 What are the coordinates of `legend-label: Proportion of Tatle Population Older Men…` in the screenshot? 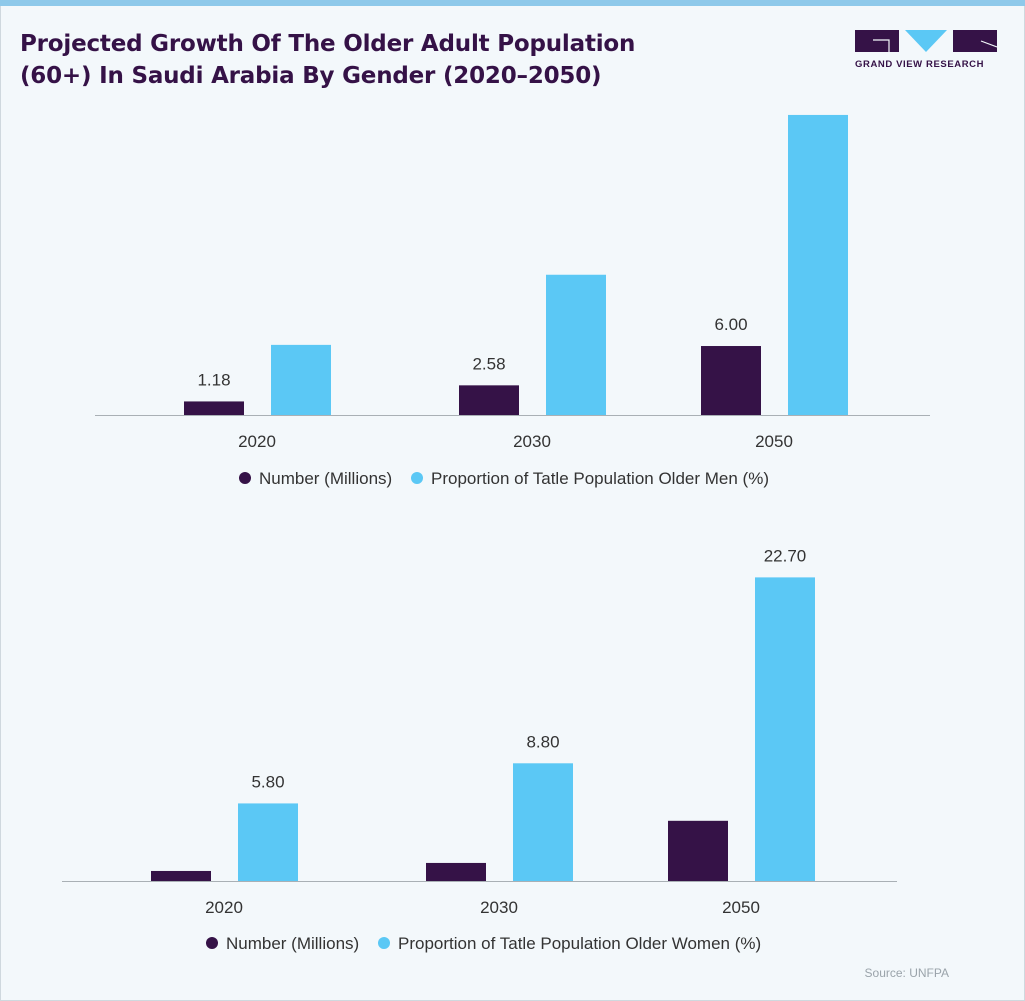 It's located at (600, 478).